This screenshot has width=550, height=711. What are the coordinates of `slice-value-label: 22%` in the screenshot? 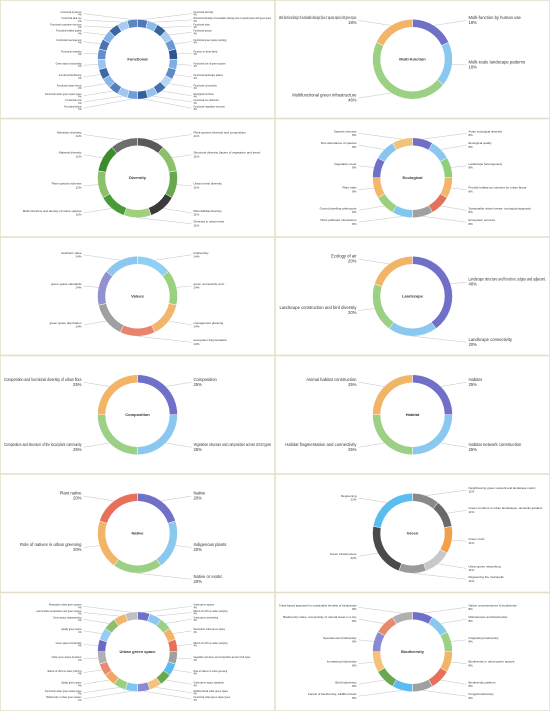 It's located at (353, 500).